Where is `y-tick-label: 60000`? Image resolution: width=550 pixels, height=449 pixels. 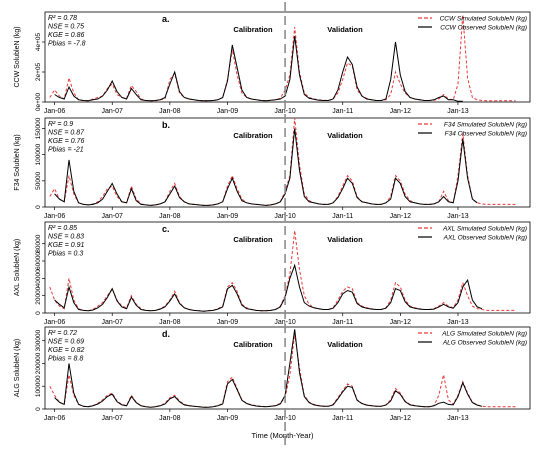 y-tick-label: 60000 is located at coordinates (38, 261).